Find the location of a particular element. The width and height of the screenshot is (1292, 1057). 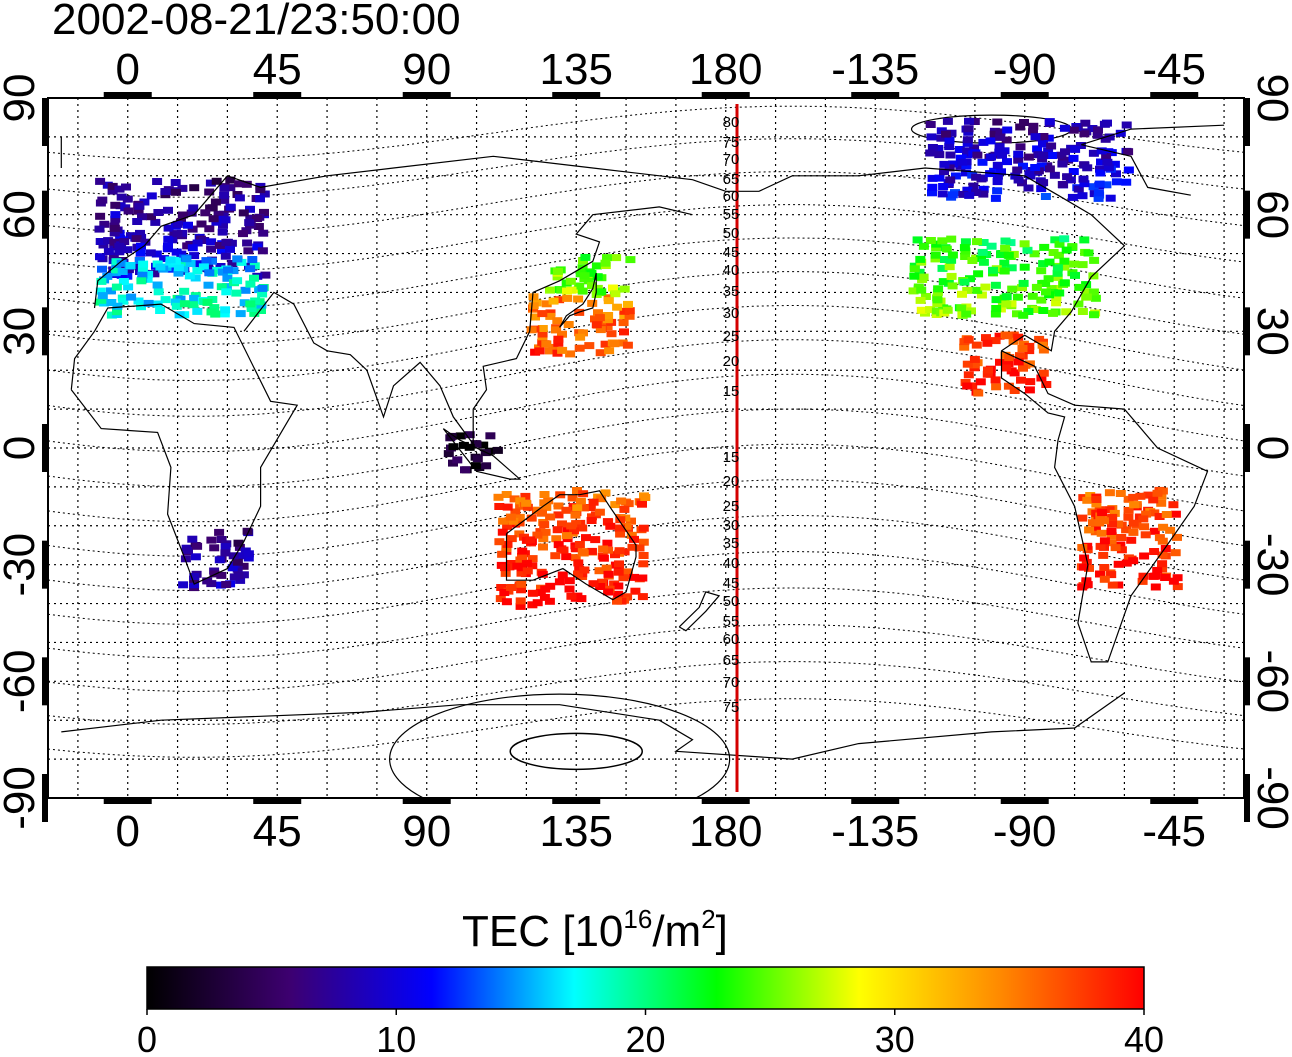

lat-label-right: 0 is located at coordinates (1270, 448).